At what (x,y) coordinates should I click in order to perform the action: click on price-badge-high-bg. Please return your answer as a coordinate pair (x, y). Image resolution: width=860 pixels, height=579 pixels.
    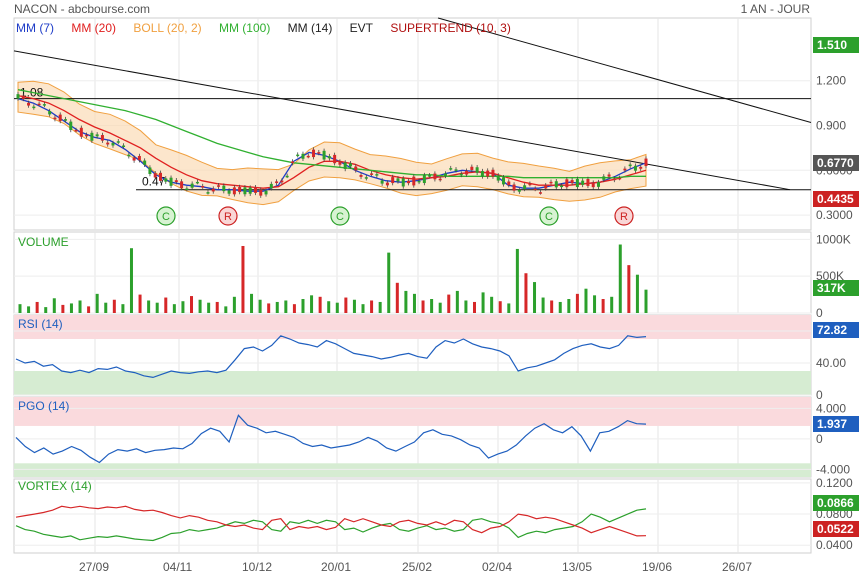
    Looking at the image, I should click on (836, 45).